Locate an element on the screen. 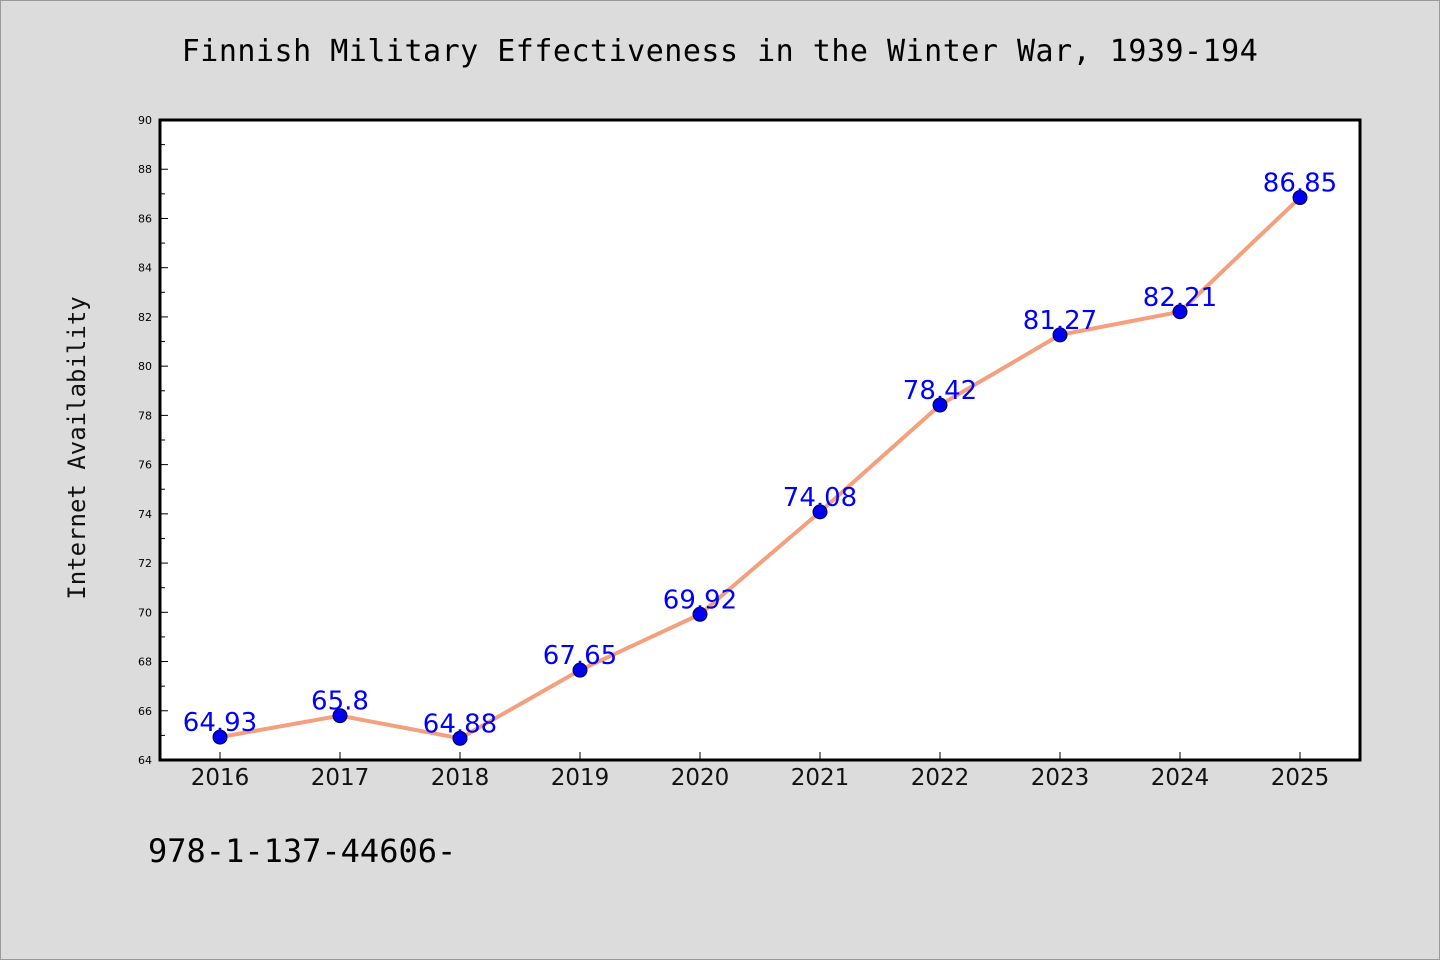  data-point-2024 is located at coordinates (1180, 312).